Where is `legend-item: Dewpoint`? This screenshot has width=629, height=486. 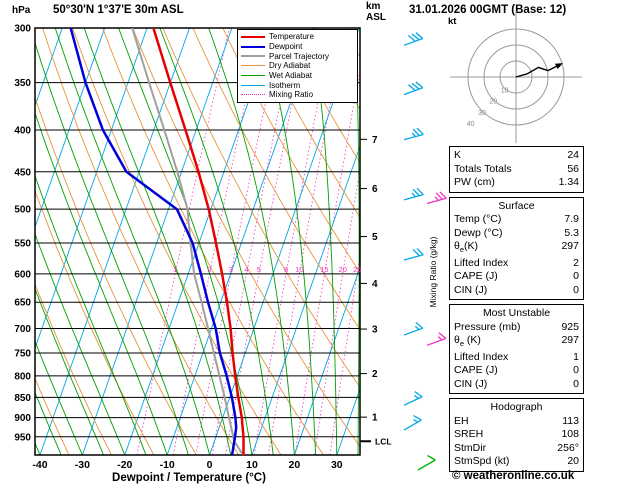 legend-item: Dewpoint is located at coordinates (297, 47).